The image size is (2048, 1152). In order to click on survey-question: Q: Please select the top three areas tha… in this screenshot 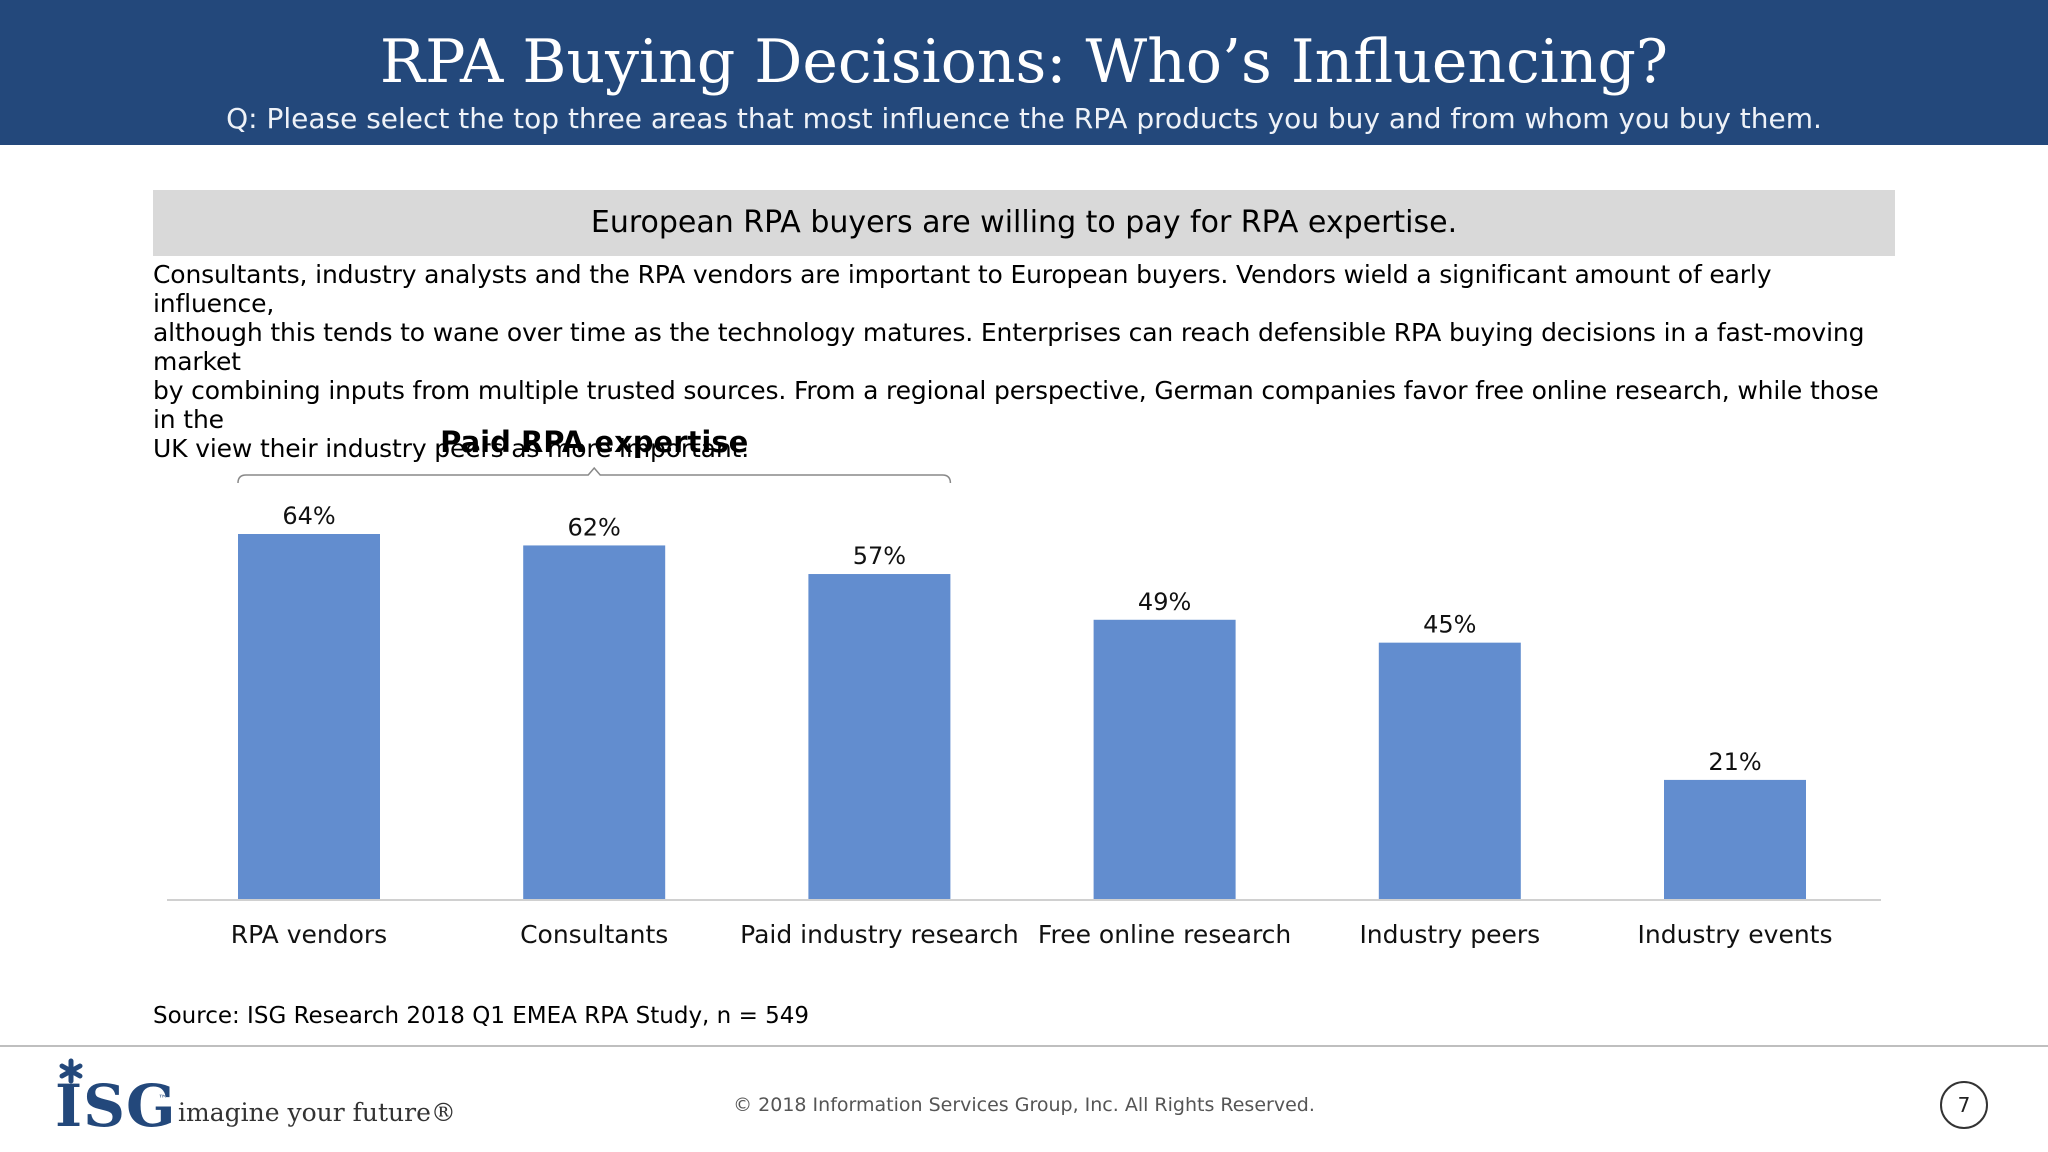, I will do `click(1024, 118)`.